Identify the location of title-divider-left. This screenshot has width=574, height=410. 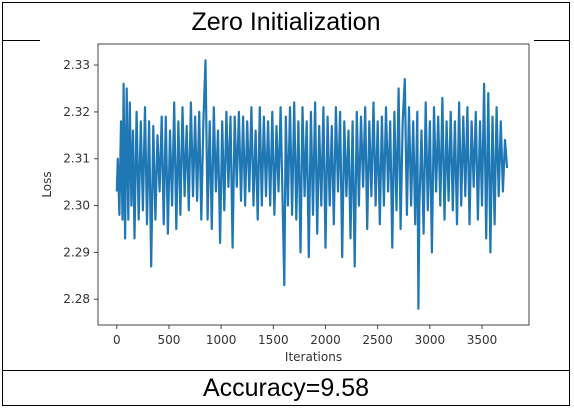
(21, 40).